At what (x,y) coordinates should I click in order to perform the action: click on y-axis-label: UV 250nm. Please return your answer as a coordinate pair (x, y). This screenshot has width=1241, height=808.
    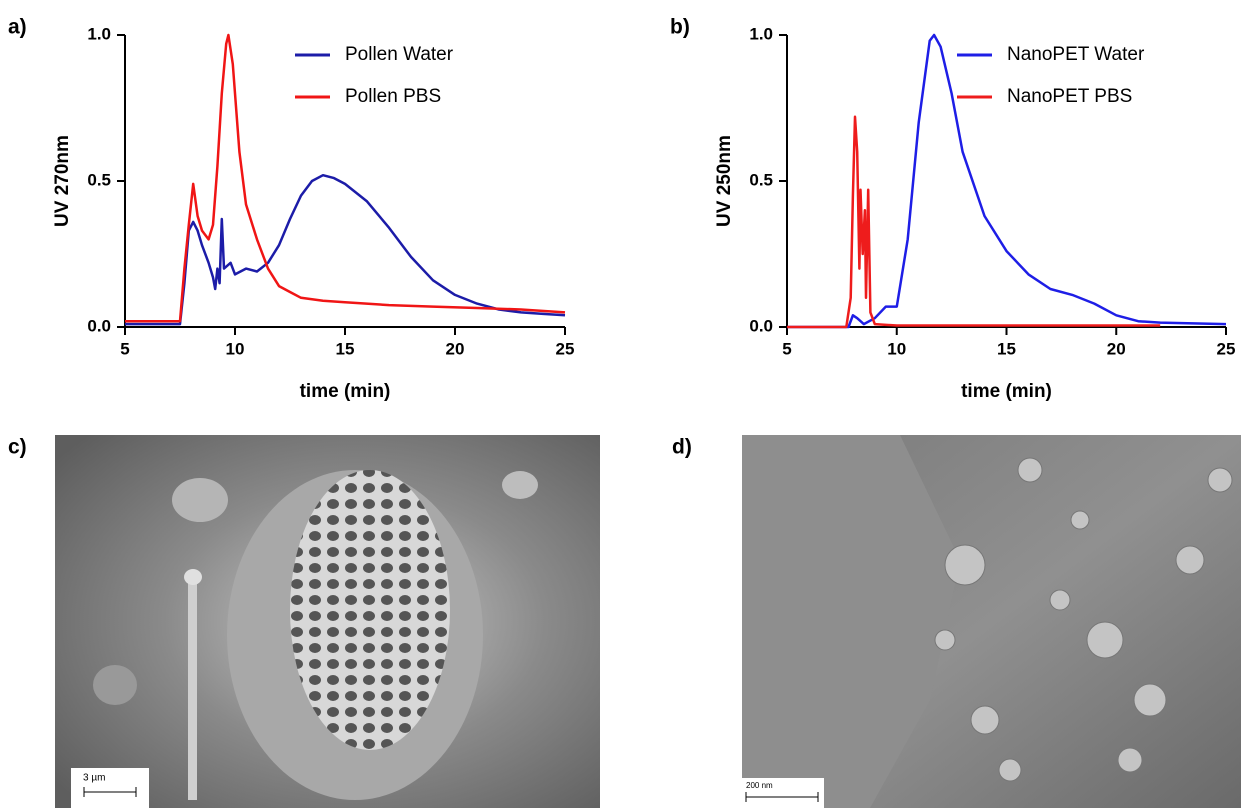
    Looking at the image, I should click on (724, 181).